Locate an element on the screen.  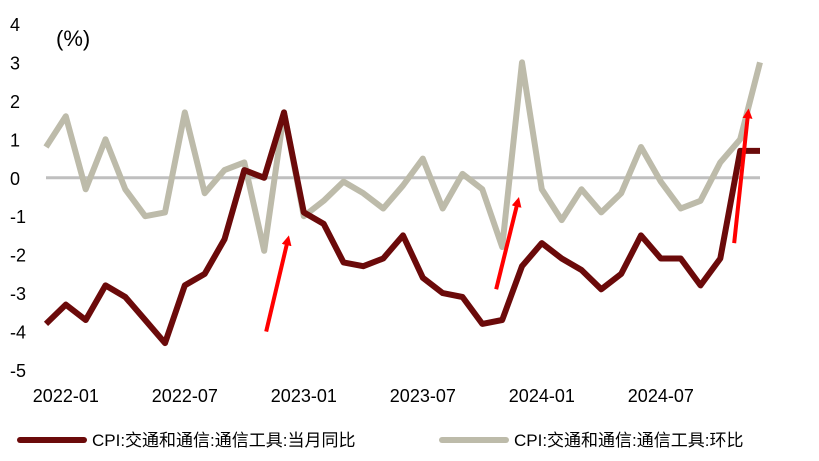
legend-label-mom: CPI:交通和通信:通信工具:环比 is located at coordinates (629, 440).